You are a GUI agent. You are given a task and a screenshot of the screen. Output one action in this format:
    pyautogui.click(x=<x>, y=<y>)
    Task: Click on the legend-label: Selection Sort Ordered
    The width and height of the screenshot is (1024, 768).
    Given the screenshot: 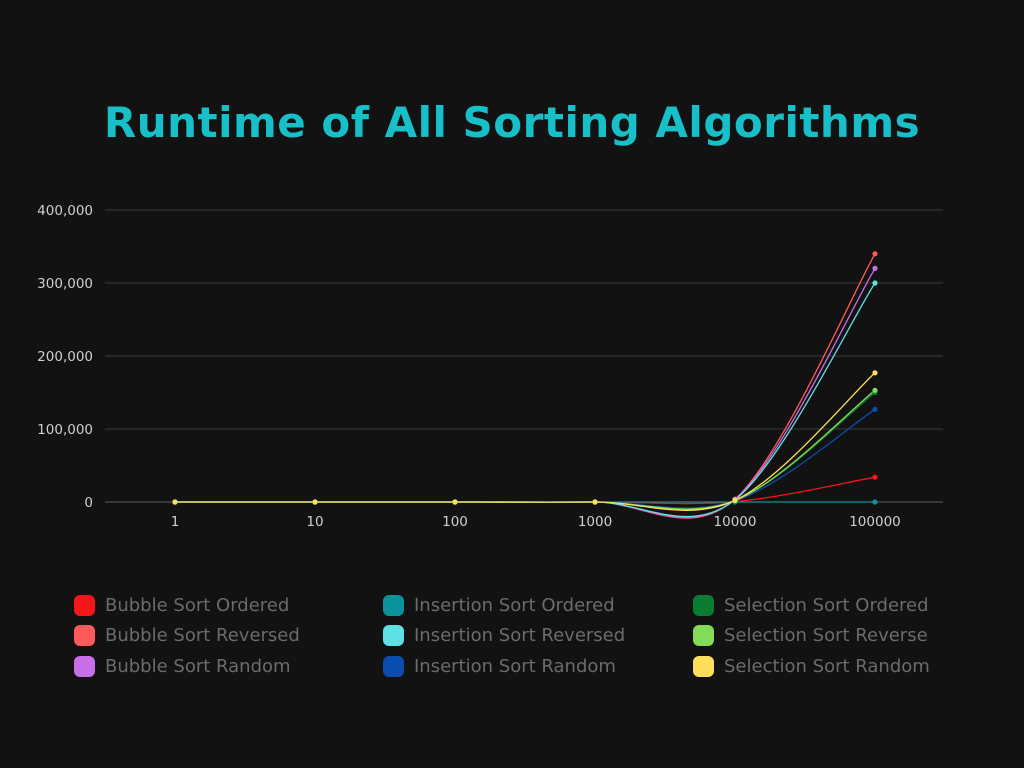 What is the action you would take?
    pyautogui.click(x=826, y=605)
    